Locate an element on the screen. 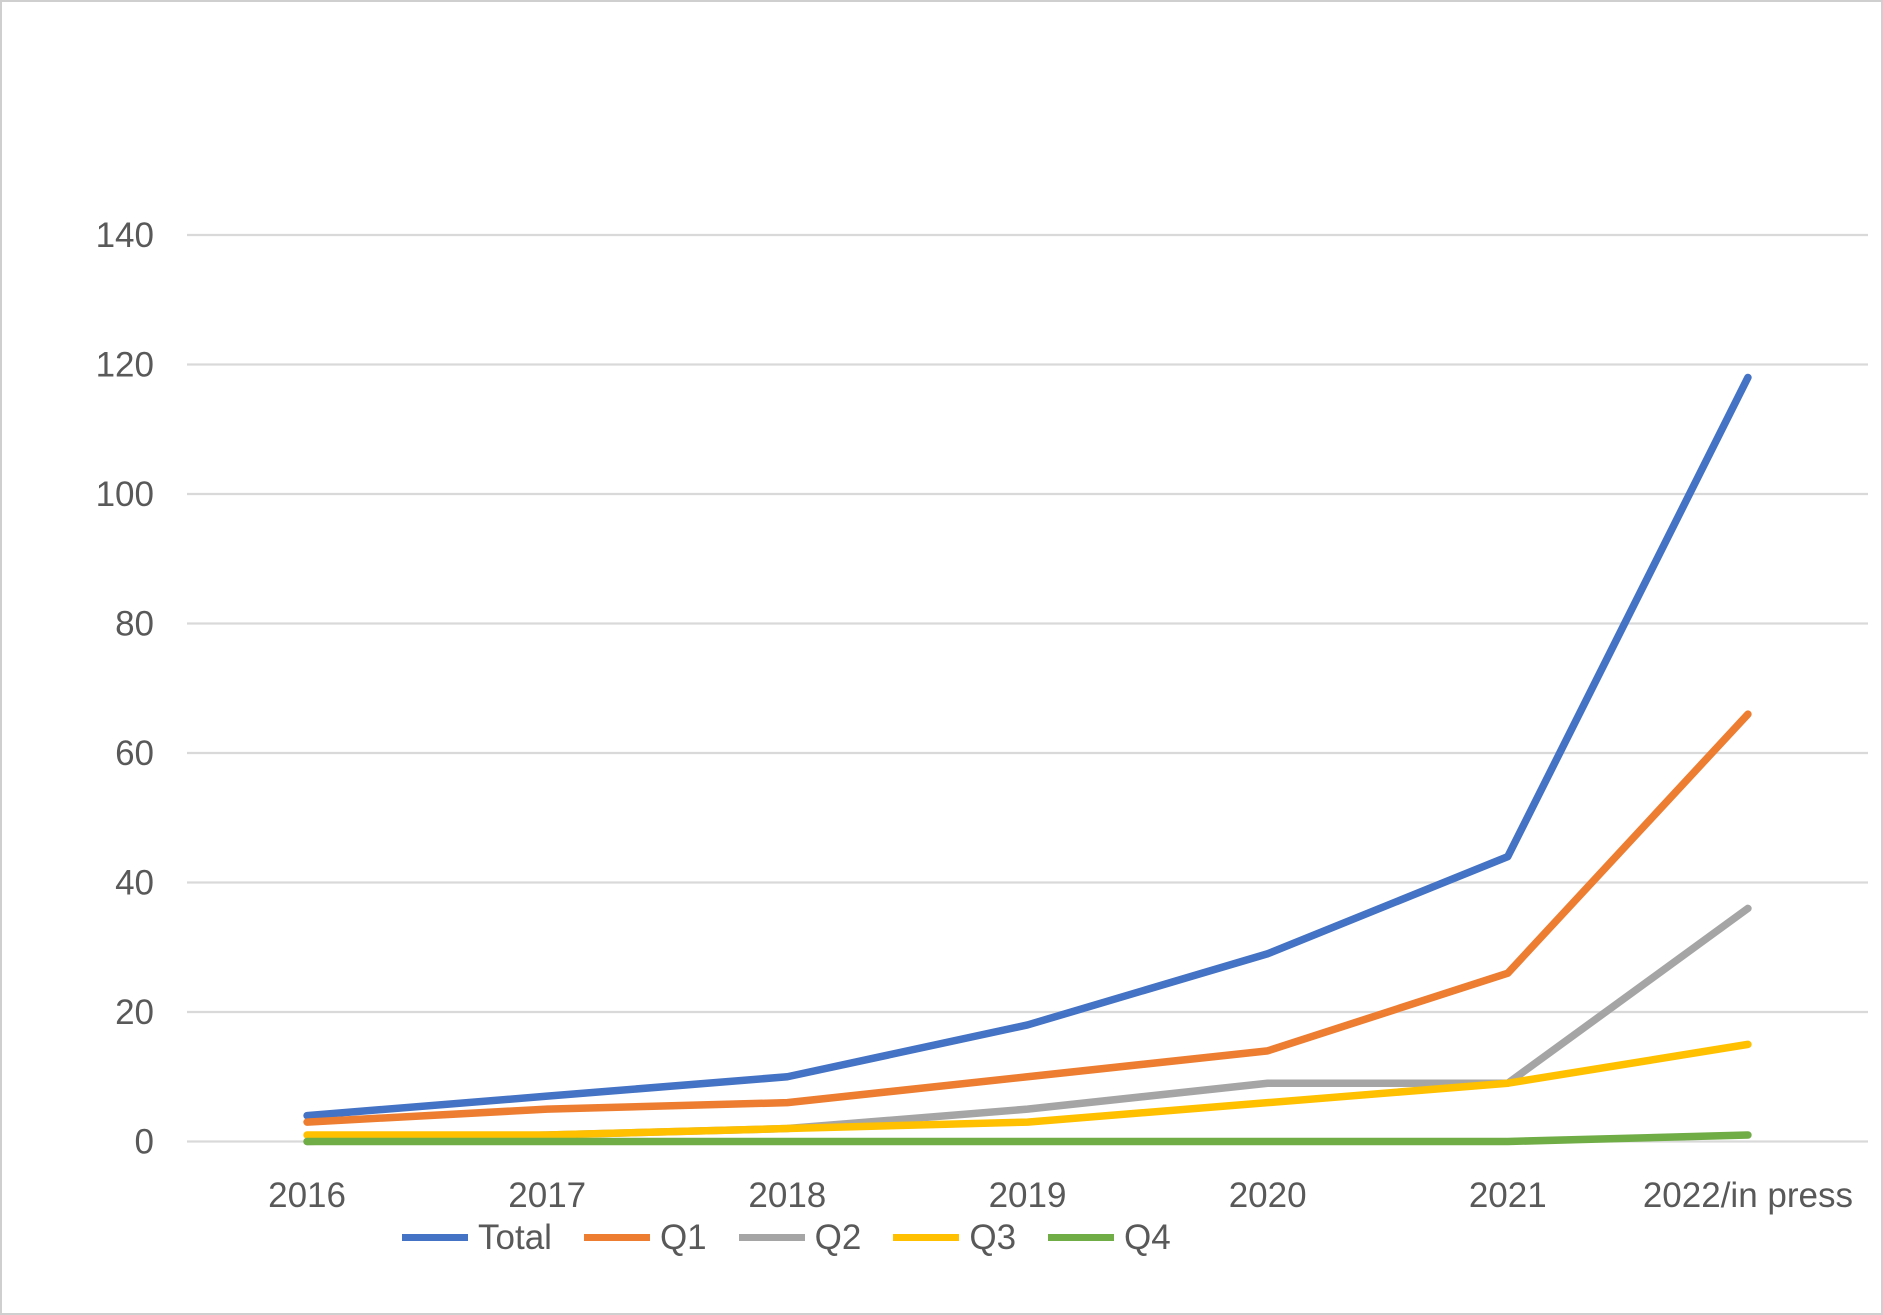 This screenshot has height=1315, width=1883. x-axis-label: 2018 is located at coordinates (787, 1195).